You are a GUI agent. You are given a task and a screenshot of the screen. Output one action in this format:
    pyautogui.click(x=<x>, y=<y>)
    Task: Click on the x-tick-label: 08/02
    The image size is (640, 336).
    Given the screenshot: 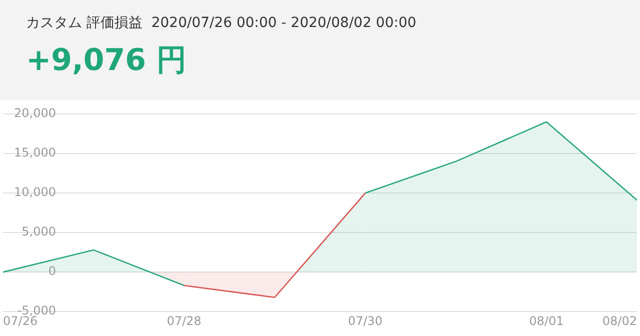 What is the action you would take?
    pyautogui.click(x=619, y=321)
    